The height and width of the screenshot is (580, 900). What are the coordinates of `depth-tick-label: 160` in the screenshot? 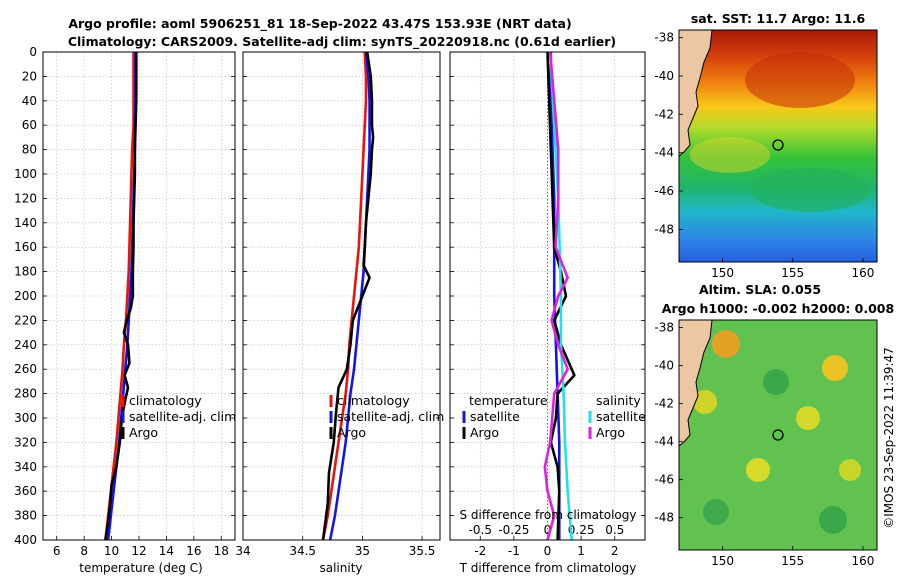 It's located at (25, 247).